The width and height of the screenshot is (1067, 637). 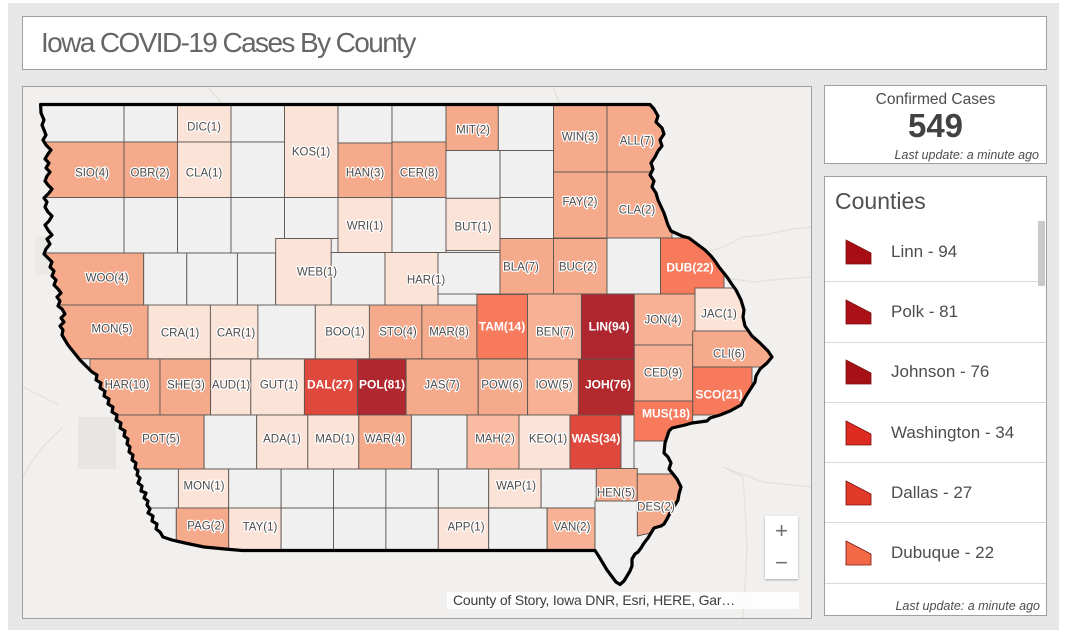 What do you see at coordinates (398, 333) in the screenshot?
I see `svg-text: STO(4)` at bounding box center [398, 333].